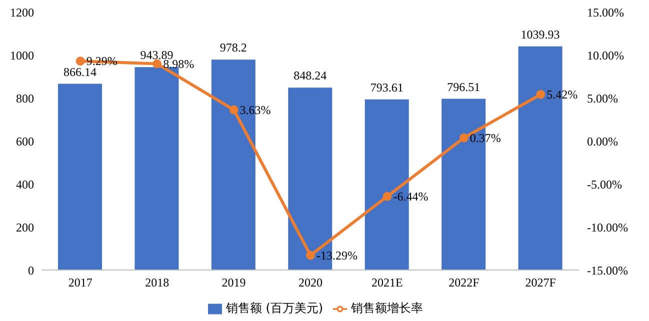 This screenshot has height=321, width=649. I want to click on data-label: 5.42%, so click(562, 94).